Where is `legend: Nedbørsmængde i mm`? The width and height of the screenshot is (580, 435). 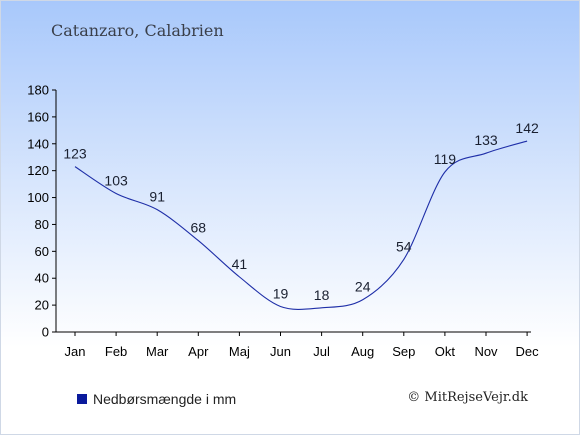 legend: Nedbørsmængde i mm is located at coordinates (156, 399).